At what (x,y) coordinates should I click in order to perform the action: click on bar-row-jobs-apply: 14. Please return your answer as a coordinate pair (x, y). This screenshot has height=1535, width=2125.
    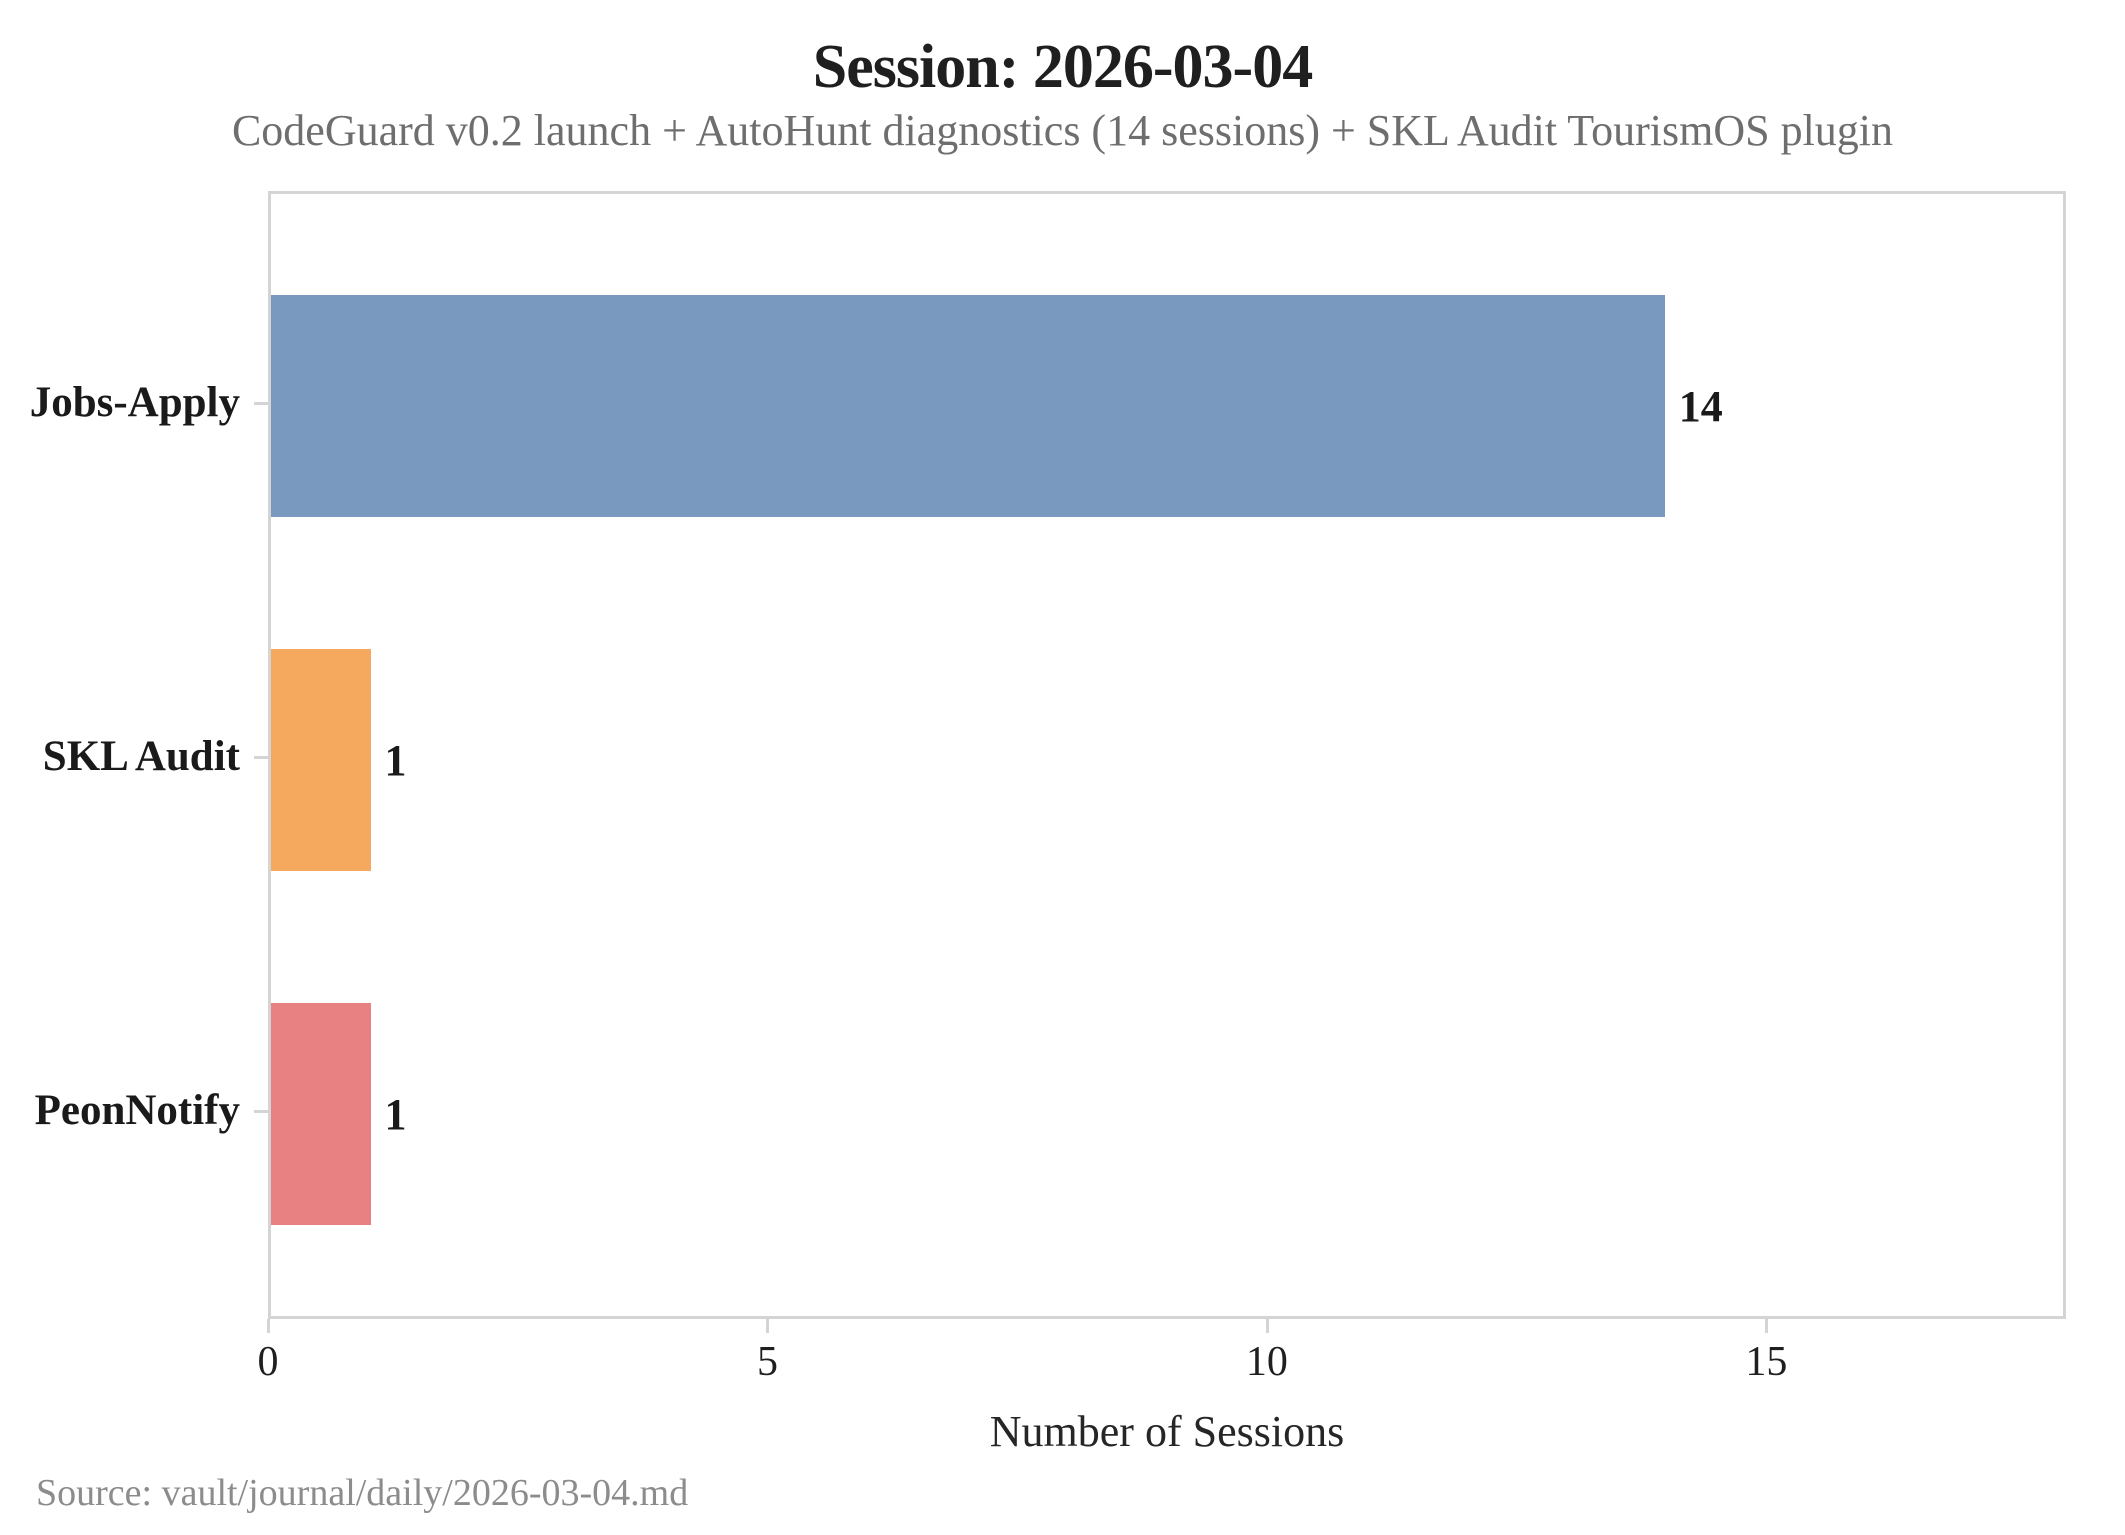
    Looking at the image, I should click on (1167, 406).